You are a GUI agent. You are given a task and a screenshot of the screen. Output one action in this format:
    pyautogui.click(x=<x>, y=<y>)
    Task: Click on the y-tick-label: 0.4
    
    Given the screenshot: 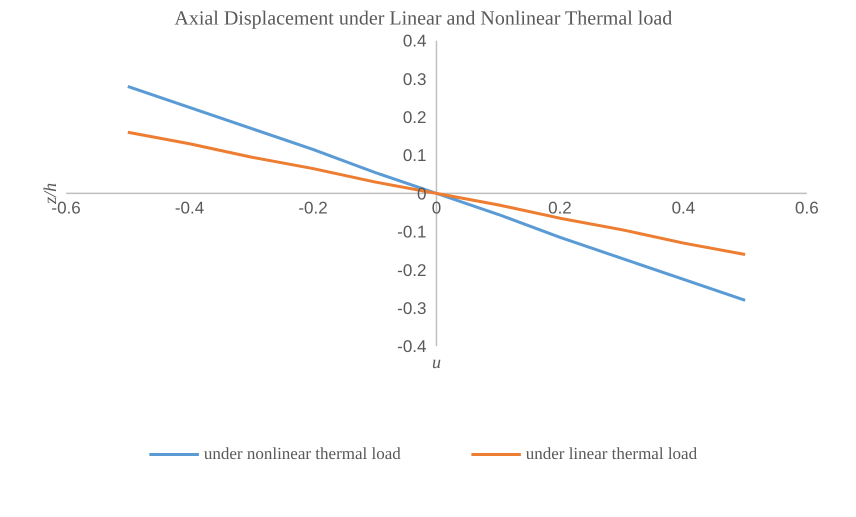 What is the action you would take?
    pyautogui.click(x=414, y=41)
    